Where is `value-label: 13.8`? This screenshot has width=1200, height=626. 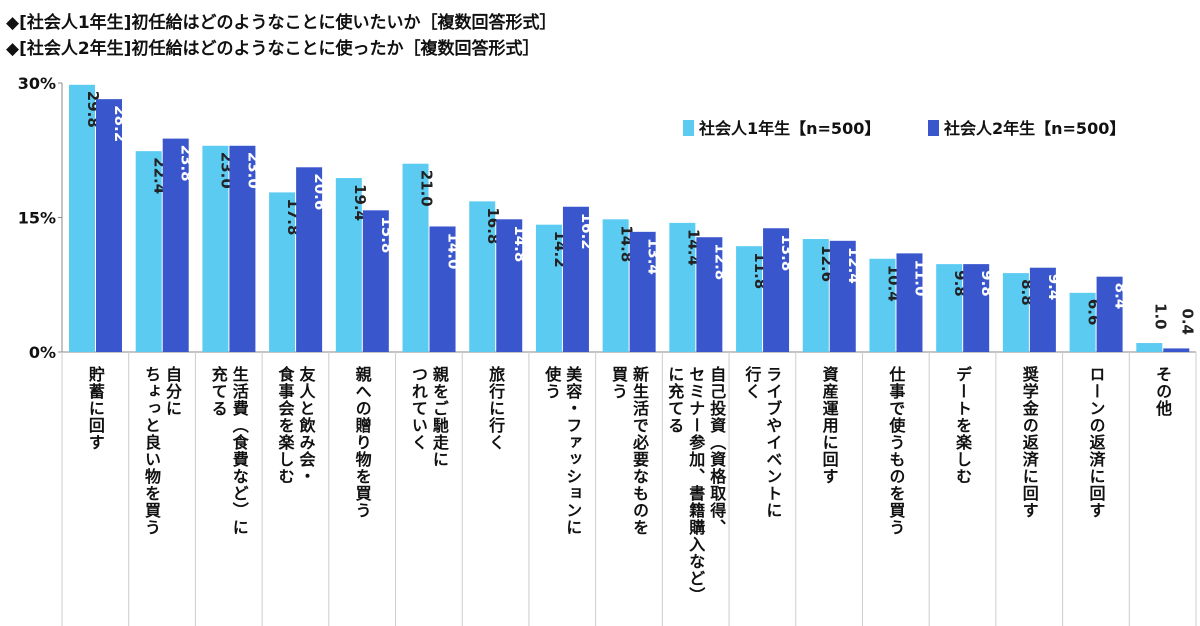
value-label: 13.8 is located at coordinates (787, 252).